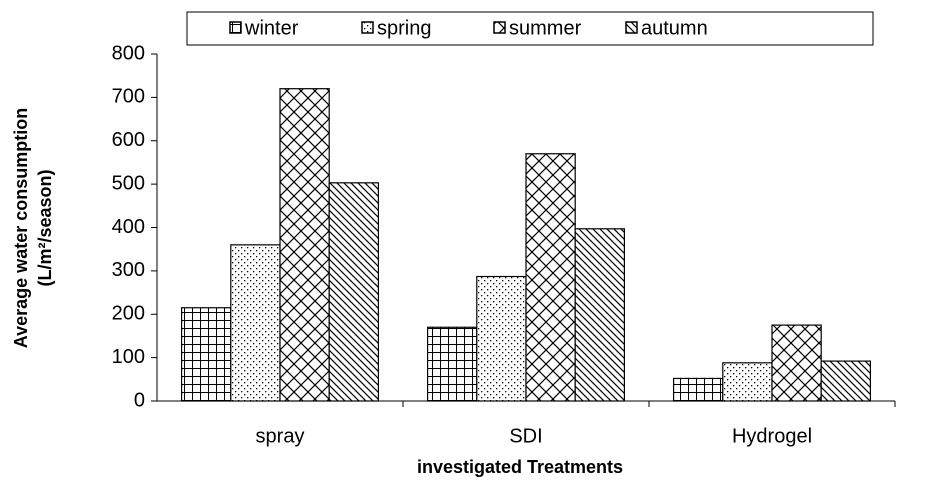 This screenshot has height=484, width=937. I want to click on x-axis-title: investigated Treatments, so click(520, 467).